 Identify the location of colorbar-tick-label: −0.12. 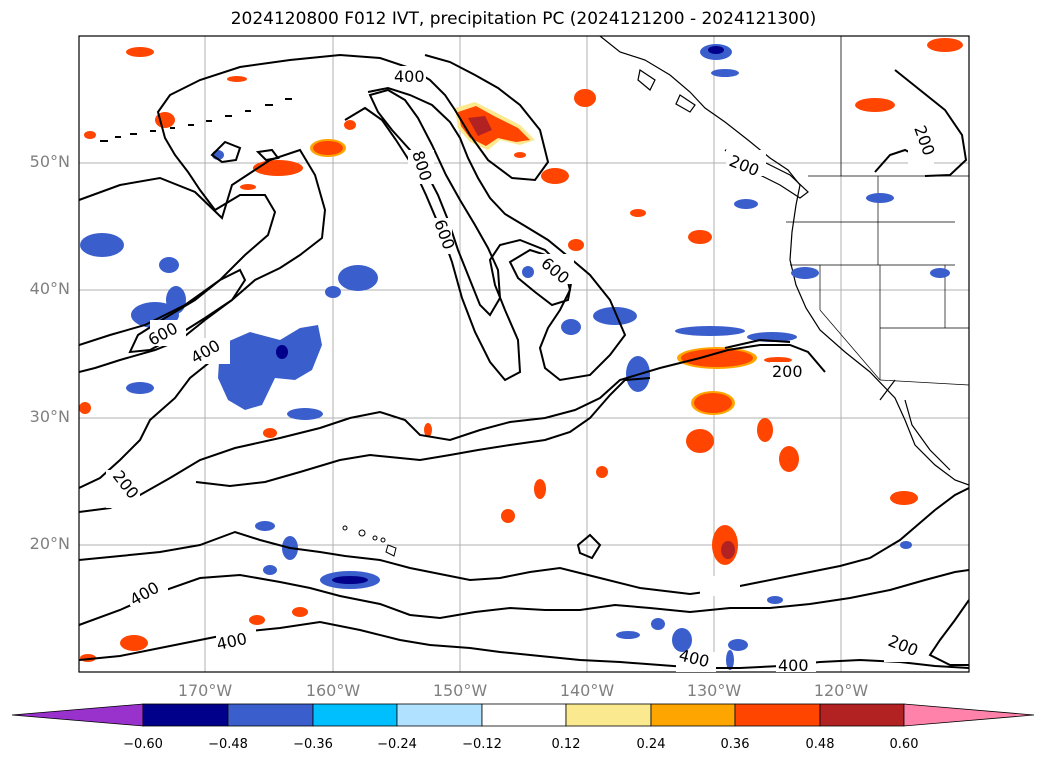
(482, 744).